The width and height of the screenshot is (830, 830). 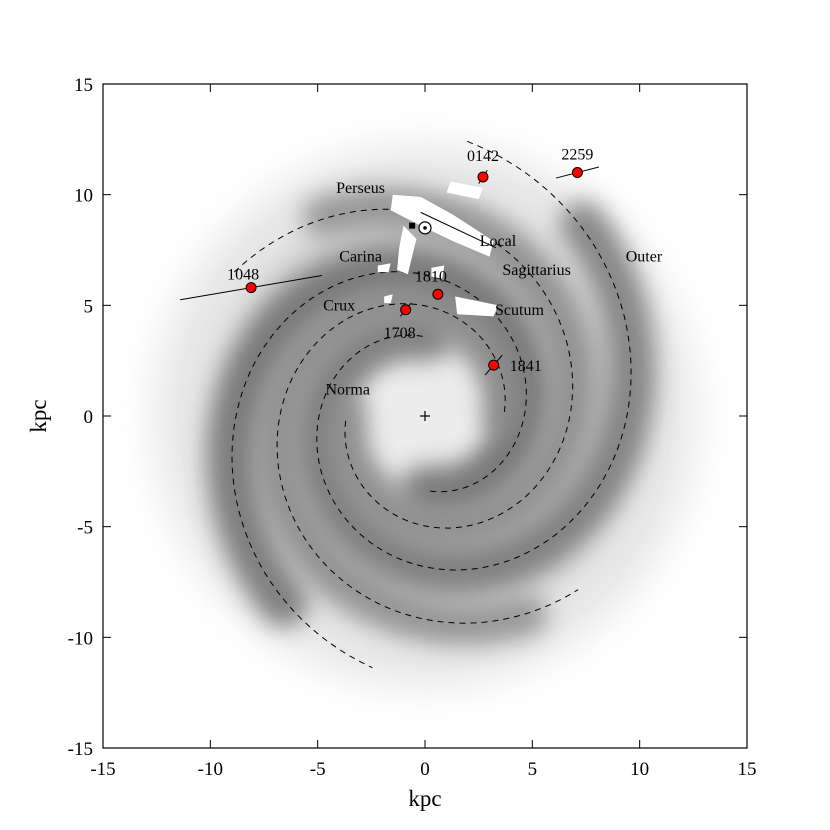 What do you see at coordinates (38, 415) in the screenshot?
I see `y-axis-title: kpc` at bounding box center [38, 415].